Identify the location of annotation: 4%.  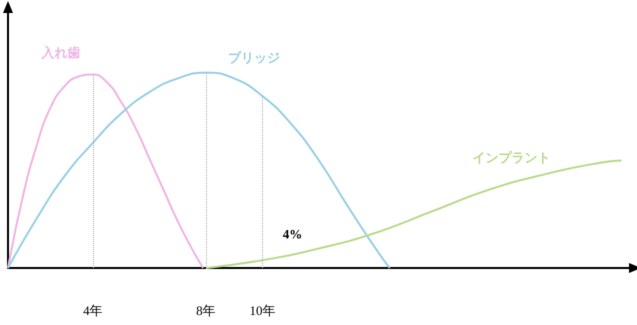
(292, 234).